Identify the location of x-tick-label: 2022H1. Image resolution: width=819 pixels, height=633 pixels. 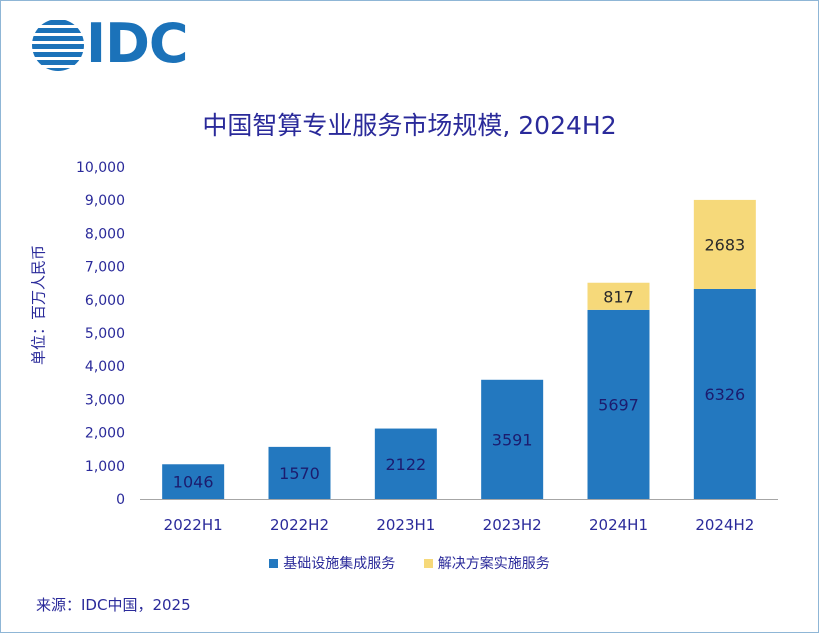
(193, 525).